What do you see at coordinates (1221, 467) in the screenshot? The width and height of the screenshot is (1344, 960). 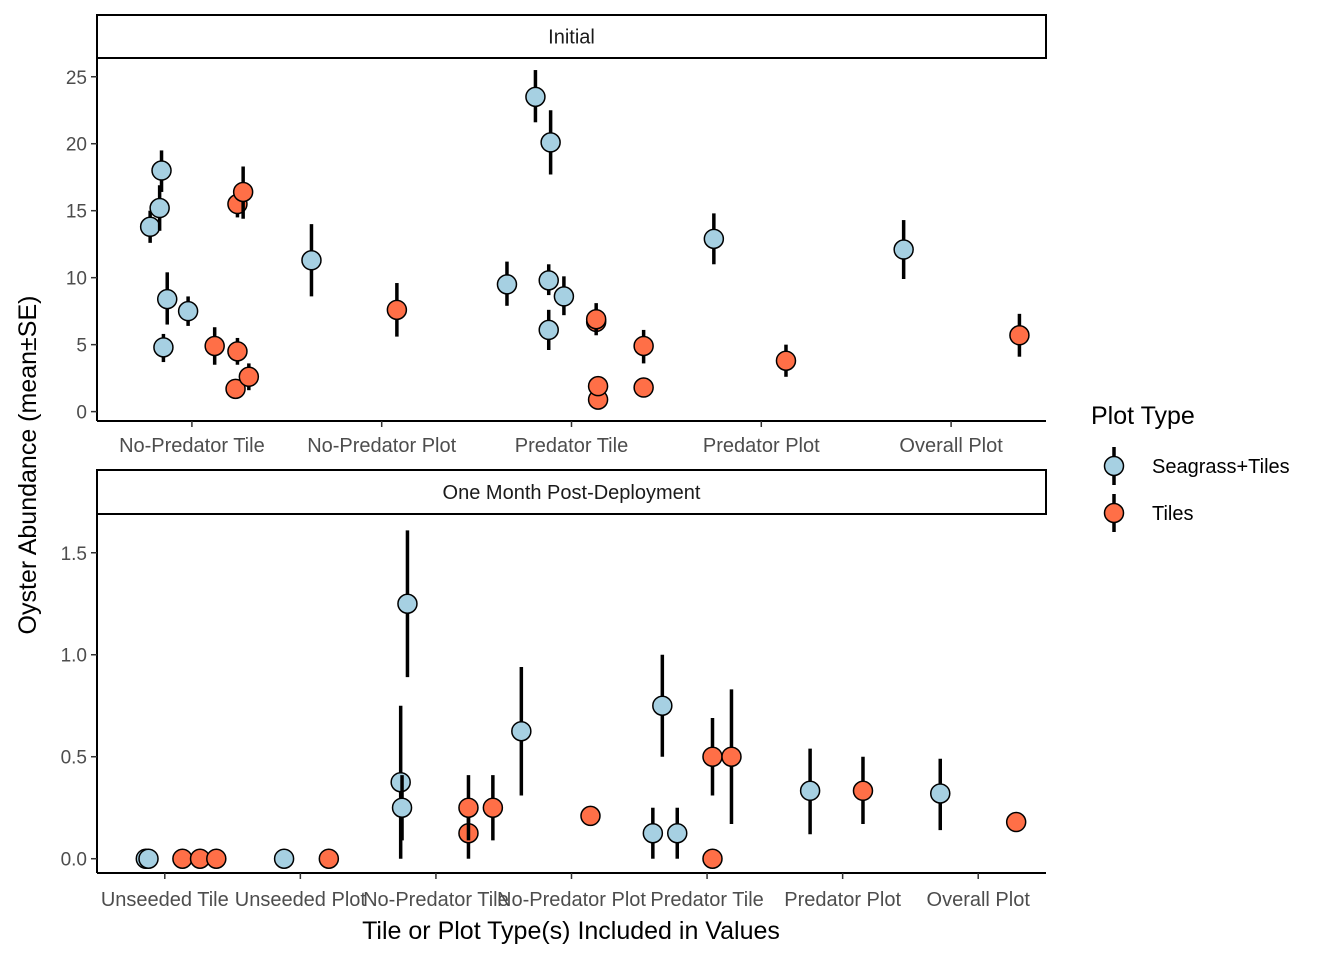 I see `legend-item-label: Seagrass+Tiles` at bounding box center [1221, 467].